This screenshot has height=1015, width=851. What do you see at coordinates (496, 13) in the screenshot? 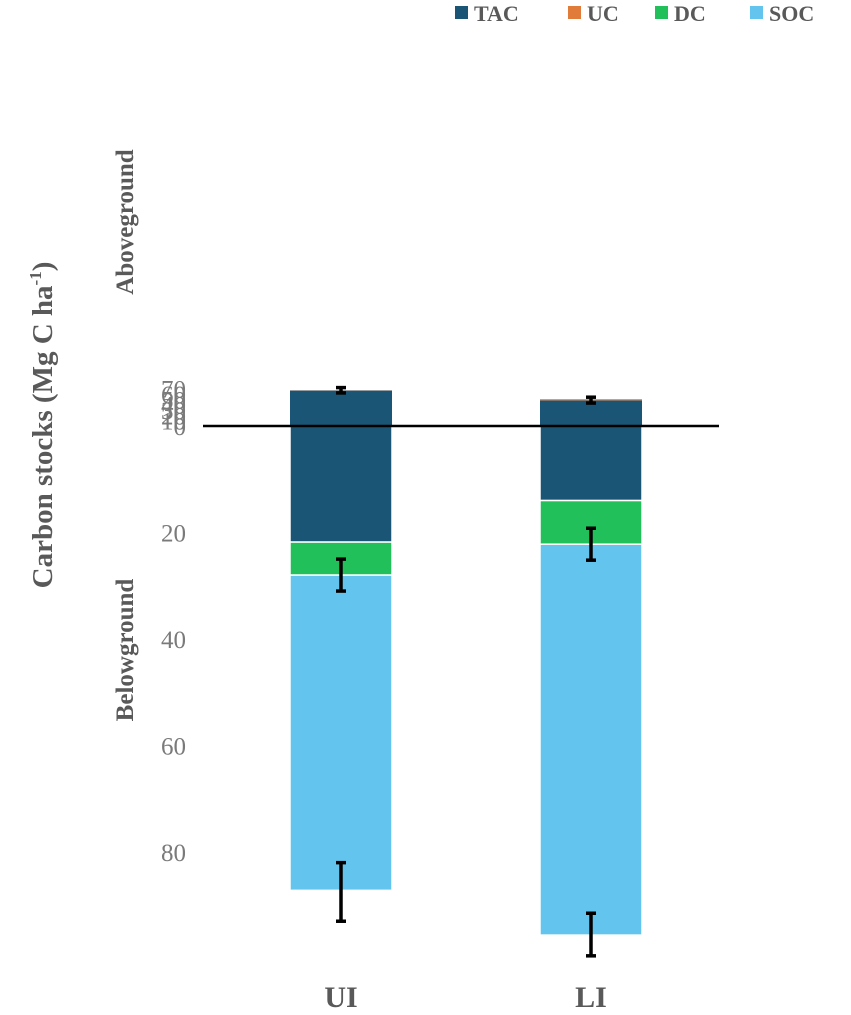
I see `legend-label: TAC` at bounding box center [496, 13].